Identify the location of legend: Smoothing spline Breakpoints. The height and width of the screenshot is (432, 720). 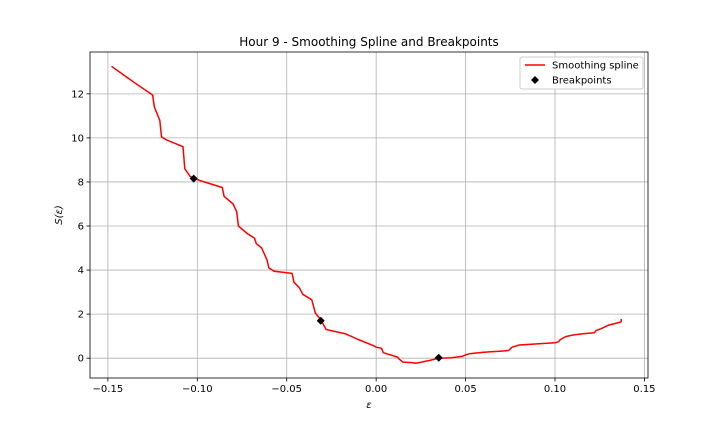
(581, 73).